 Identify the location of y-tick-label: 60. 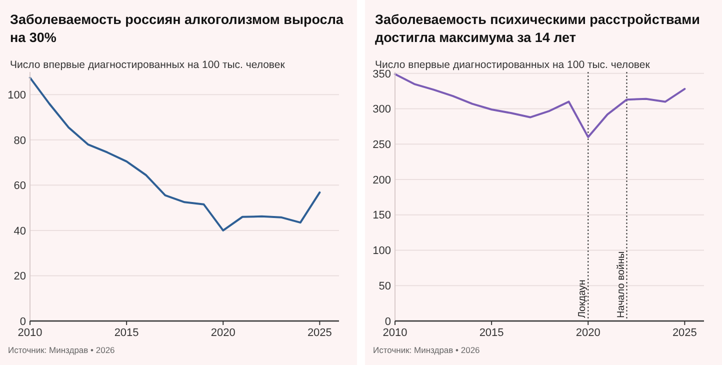
(20, 186).